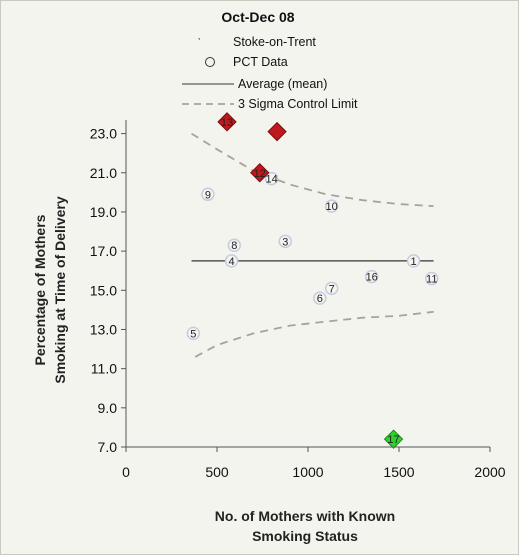  What do you see at coordinates (103, 212) in the screenshot?
I see `y-tick-label: 19.0` at bounding box center [103, 212].